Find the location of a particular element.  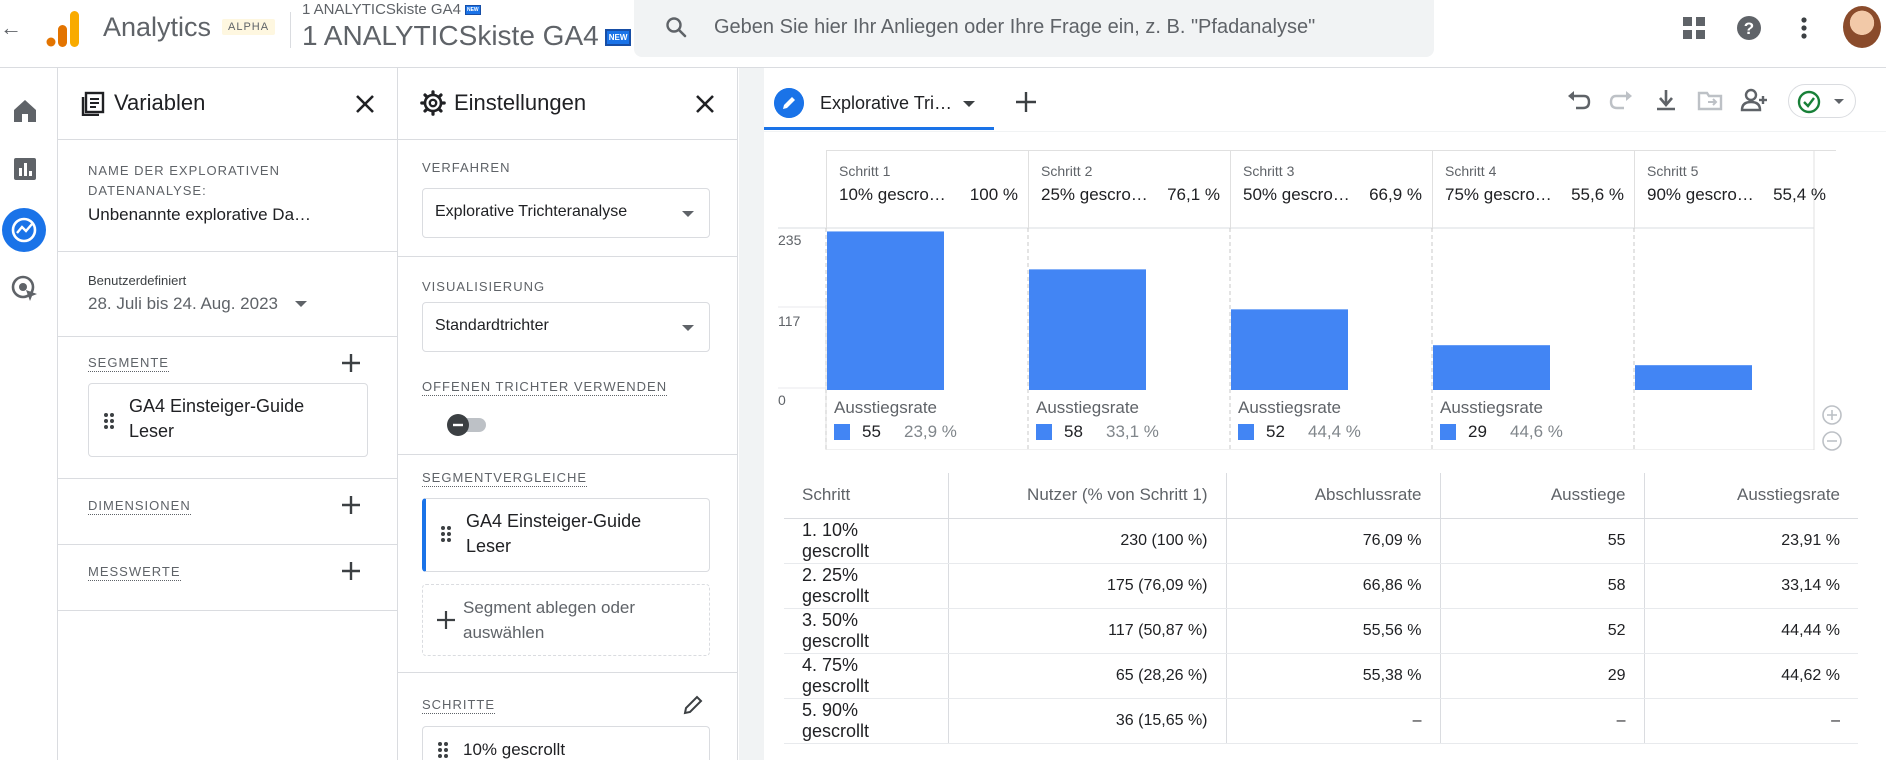

share-user-icon is located at coordinates (1754, 100).